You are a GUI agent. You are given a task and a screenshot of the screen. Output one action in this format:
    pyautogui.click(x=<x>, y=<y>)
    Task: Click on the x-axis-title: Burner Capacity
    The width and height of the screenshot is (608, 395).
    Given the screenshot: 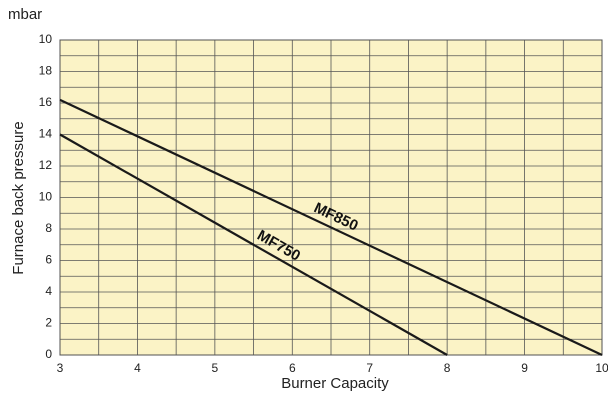 What is the action you would take?
    pyautogui.click(x=335, y=383)
    